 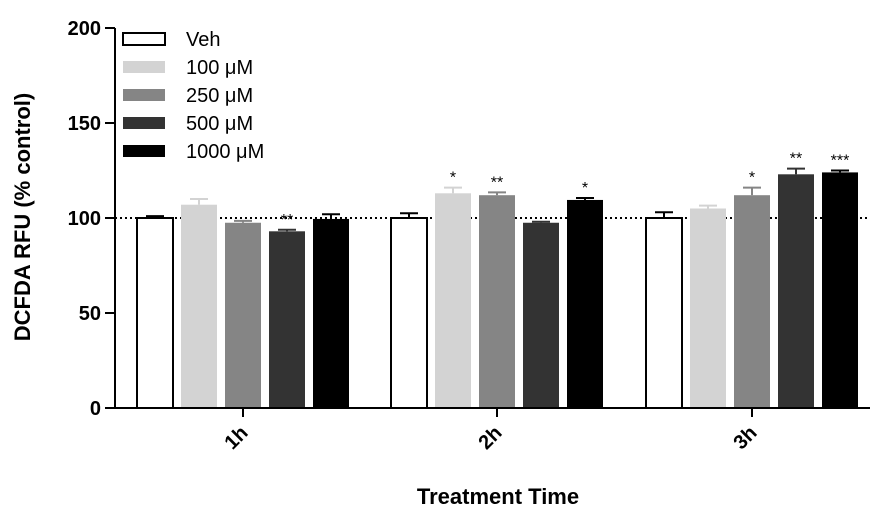 What do you see at coordinates (708, 308) in the screenshot?
I see `bar-3h-100uM` at bounding box center [708, 308].